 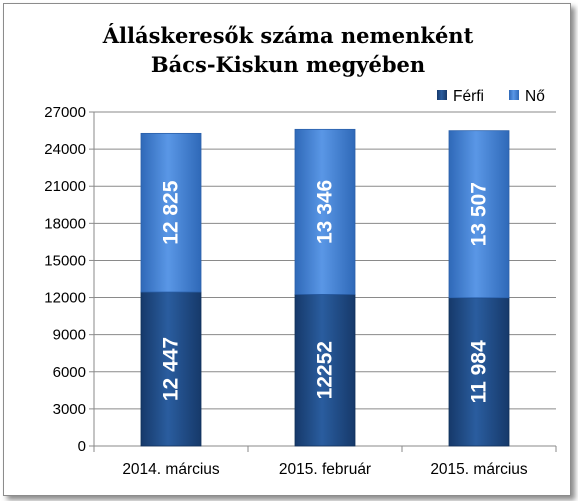 What do you see at coordinates (479, 469) in the screenshot?
I see `x-category-label: 2015. március` at bounding box center [479, 469].